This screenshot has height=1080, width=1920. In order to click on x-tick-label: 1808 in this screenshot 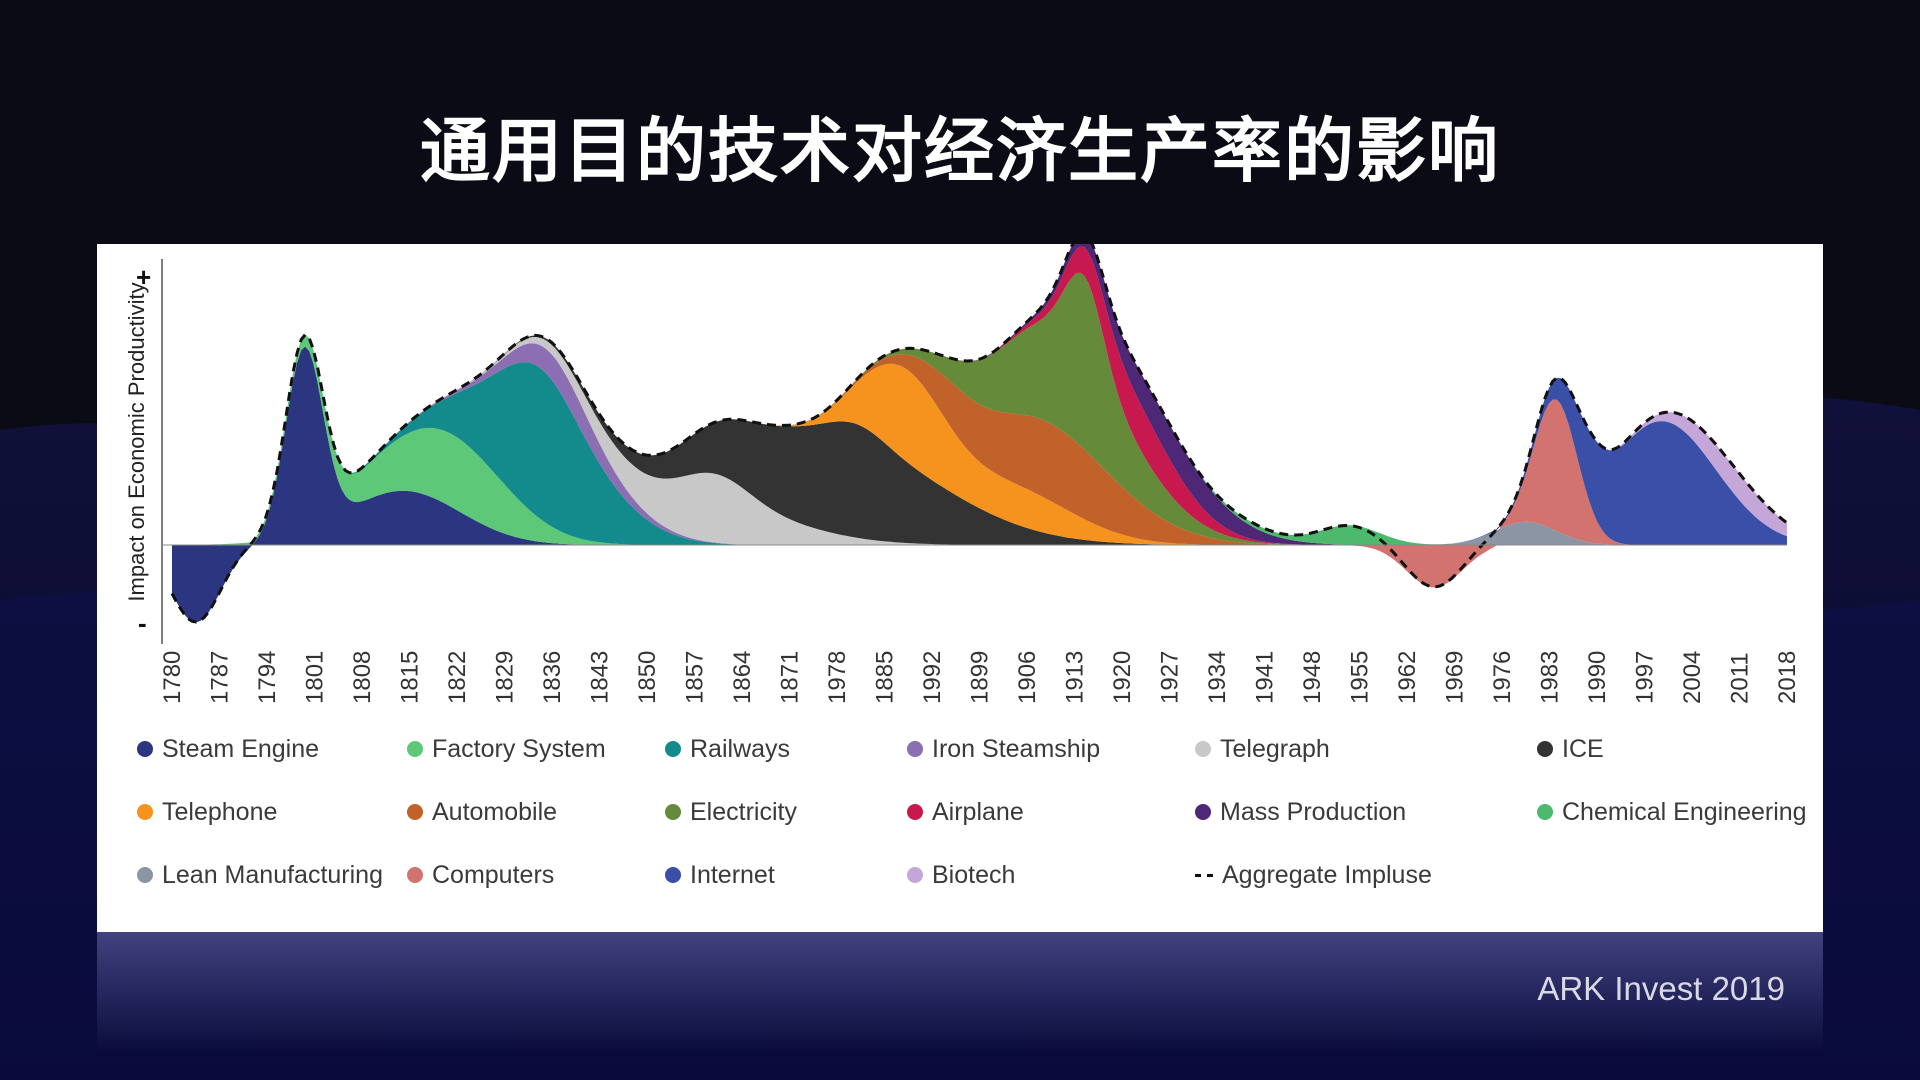, I will do `click(362, 677)`.